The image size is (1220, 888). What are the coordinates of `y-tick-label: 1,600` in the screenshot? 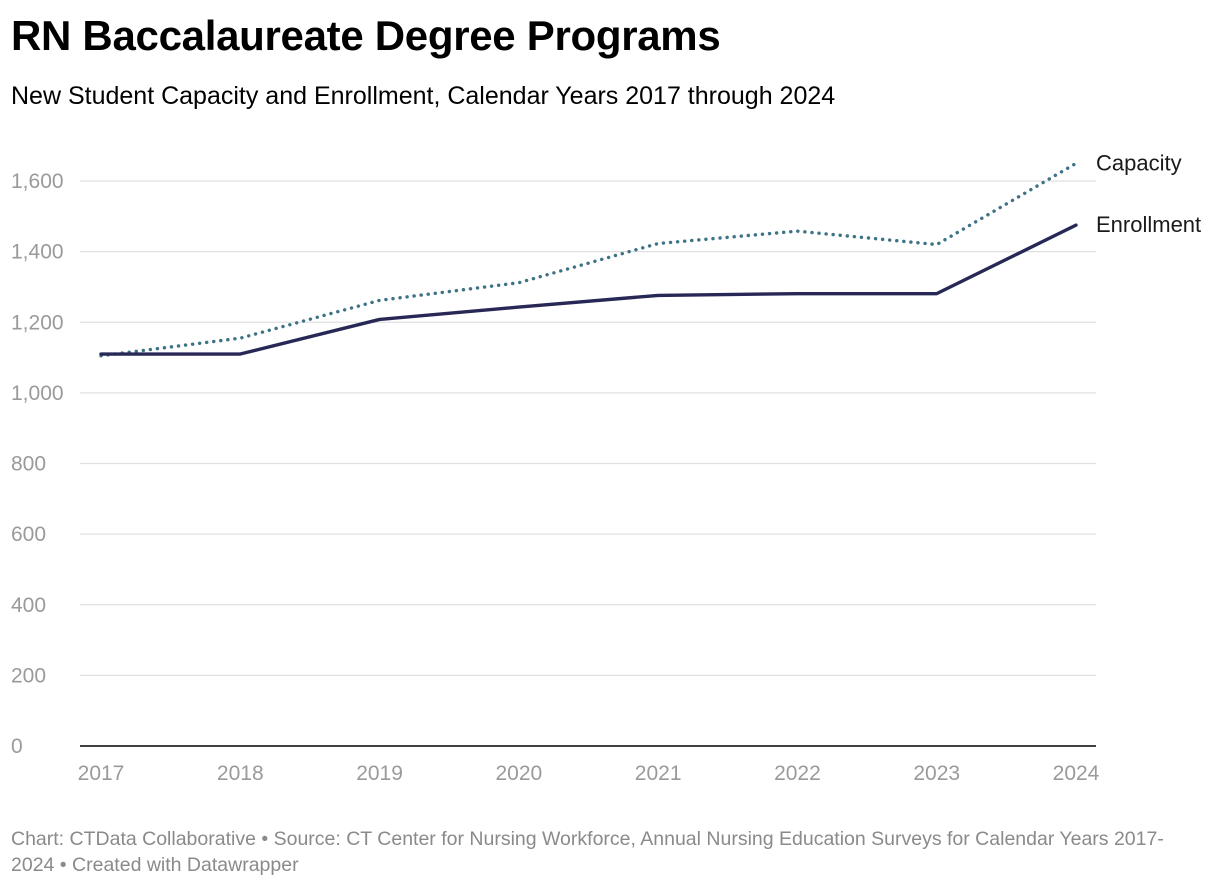 It's located at (37, 181).